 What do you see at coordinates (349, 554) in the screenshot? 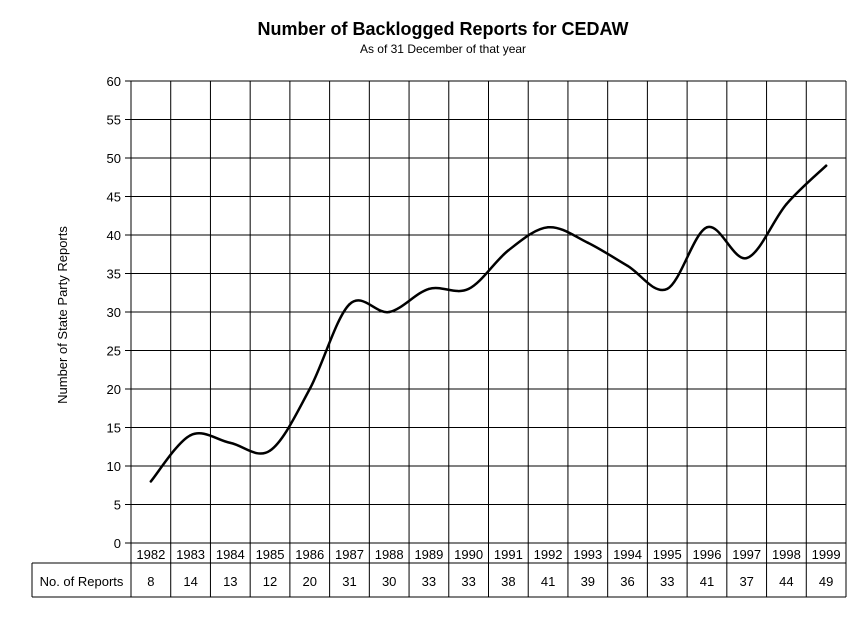
I see `x-tick-label: 1987` at bounding box center [349, 554].